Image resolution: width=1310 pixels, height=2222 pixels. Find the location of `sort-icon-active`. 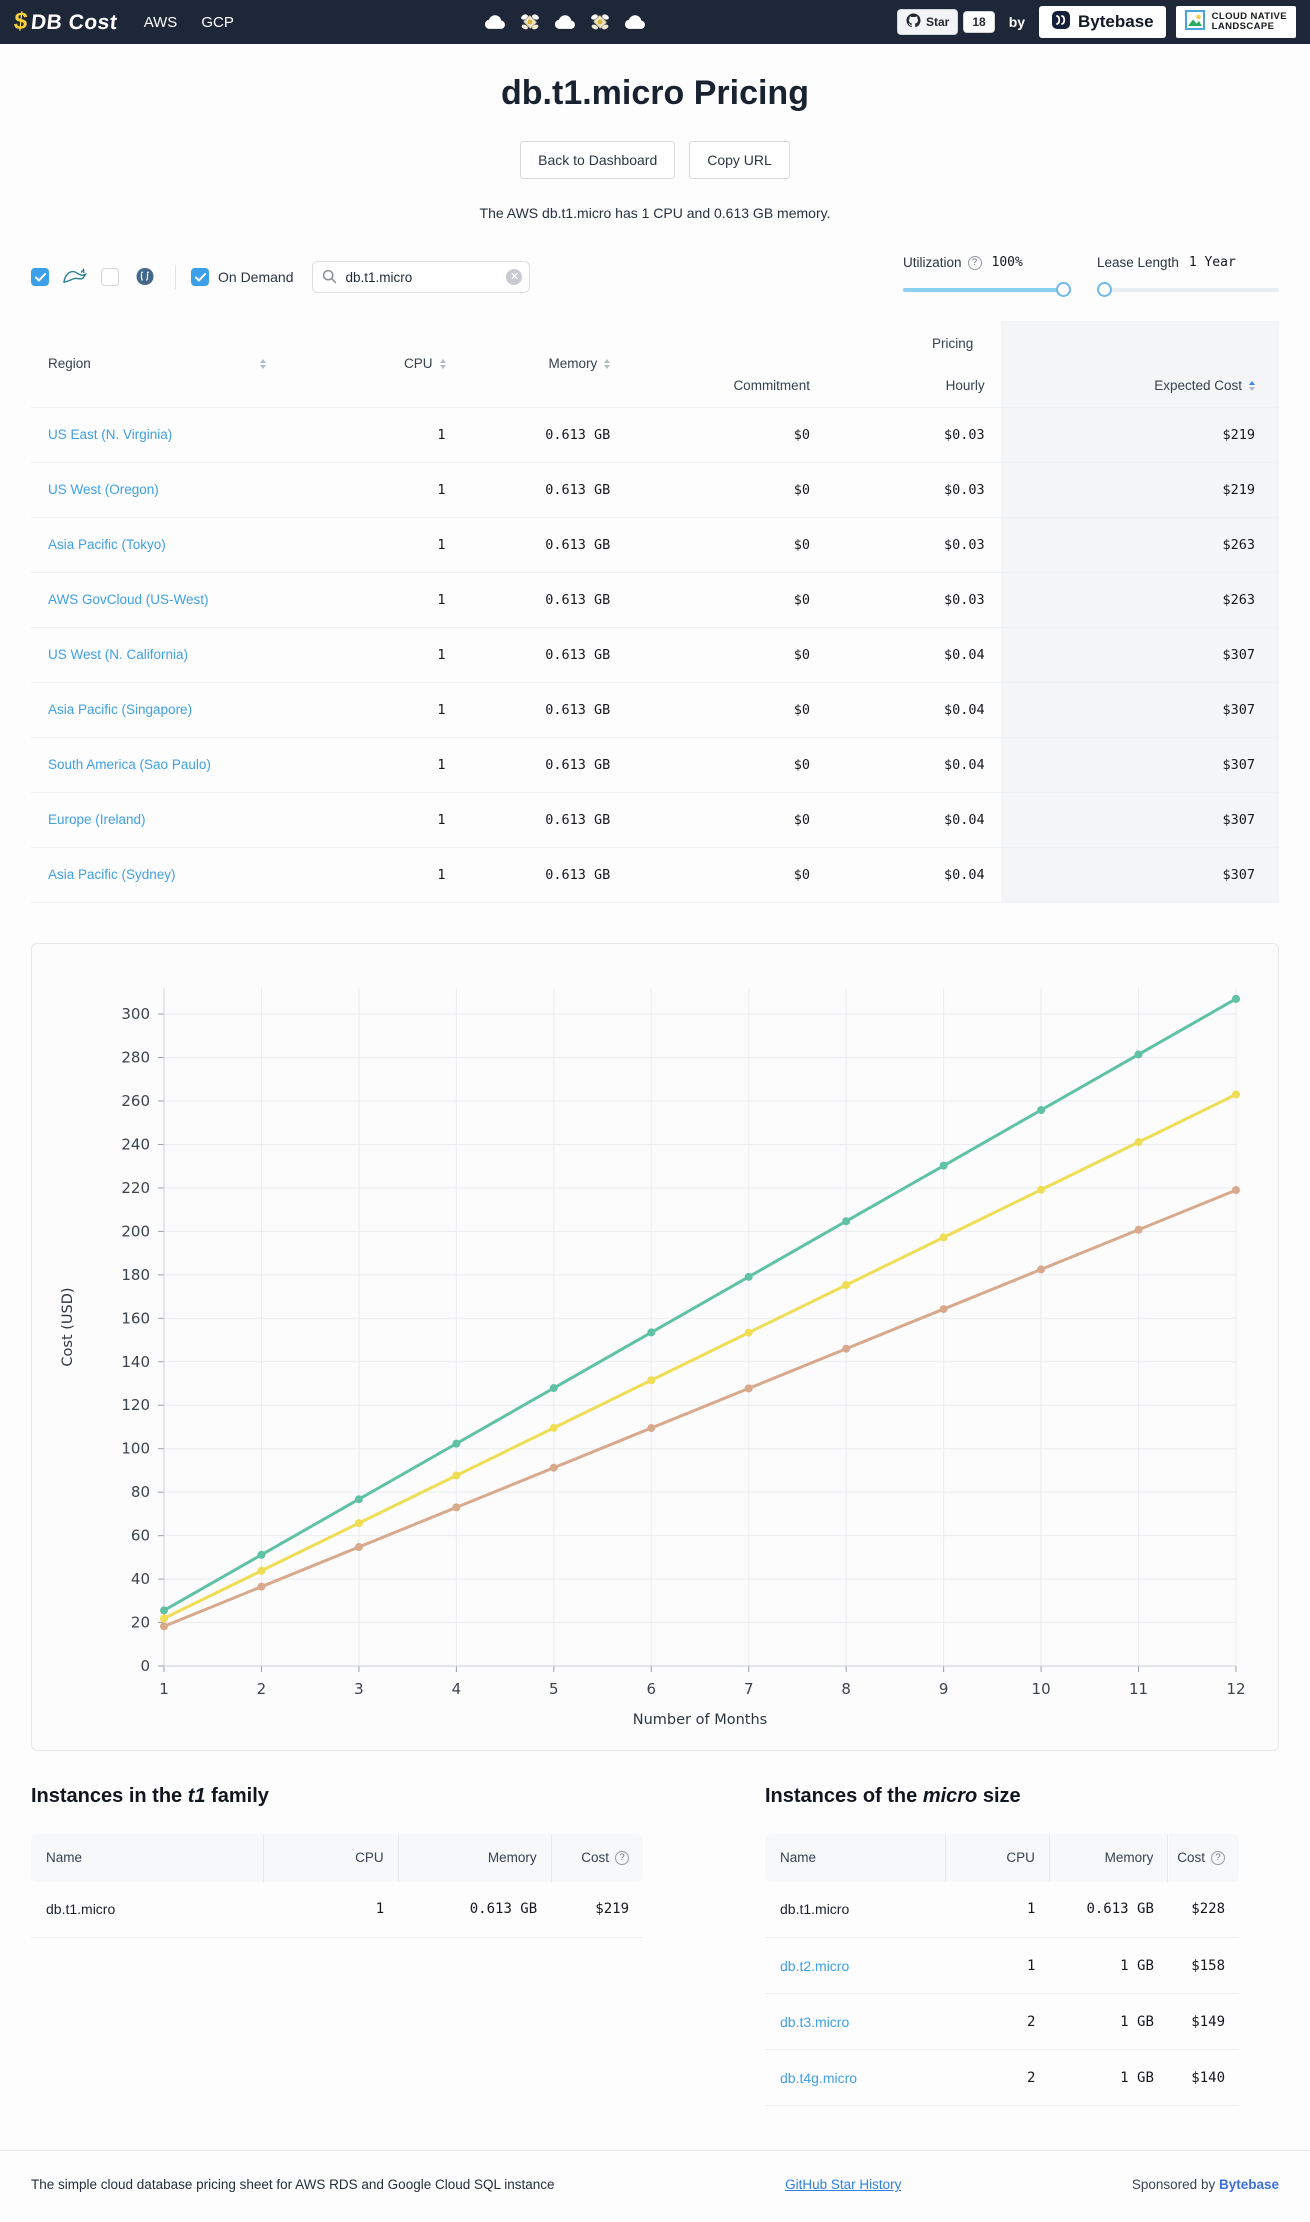

sort-icon-active is located at coordinates (1252, 385).